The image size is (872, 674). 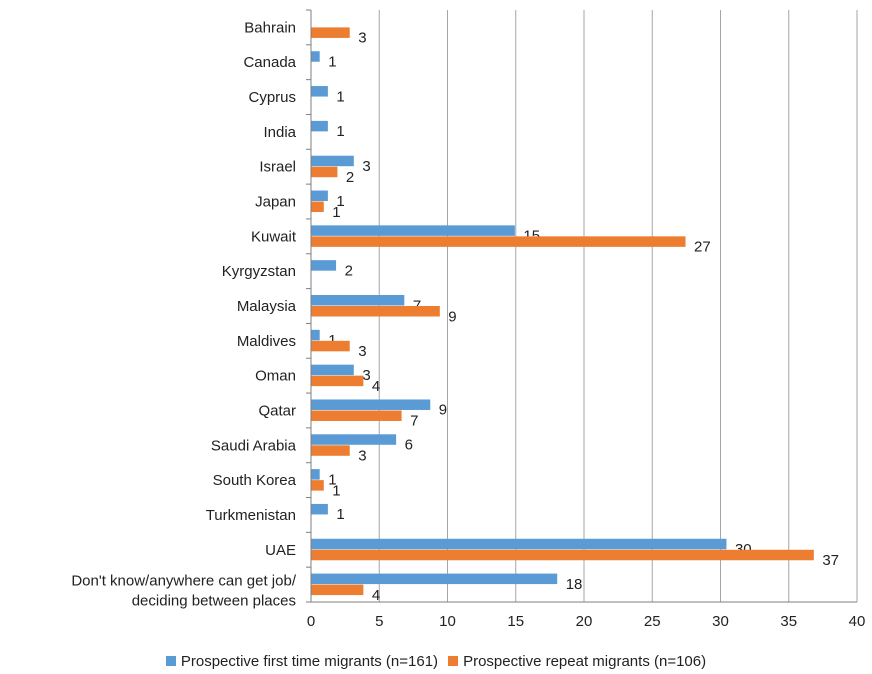 I want to click on category-label: Israel, so click(x=277, y=167).